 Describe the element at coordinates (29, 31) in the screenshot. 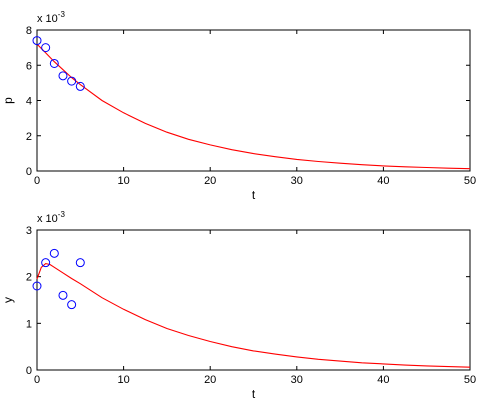

I see `y-tick-label: 8` at that location.